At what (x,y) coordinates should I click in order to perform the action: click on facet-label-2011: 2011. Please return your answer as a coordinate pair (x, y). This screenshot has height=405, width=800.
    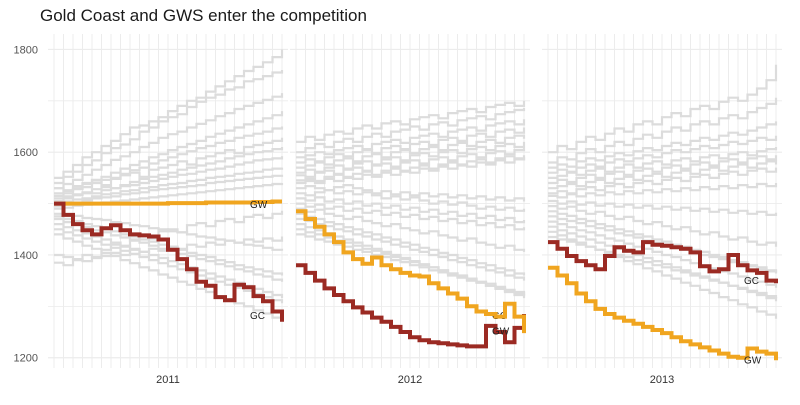
    Looking at the image, I should click on (168, 380).